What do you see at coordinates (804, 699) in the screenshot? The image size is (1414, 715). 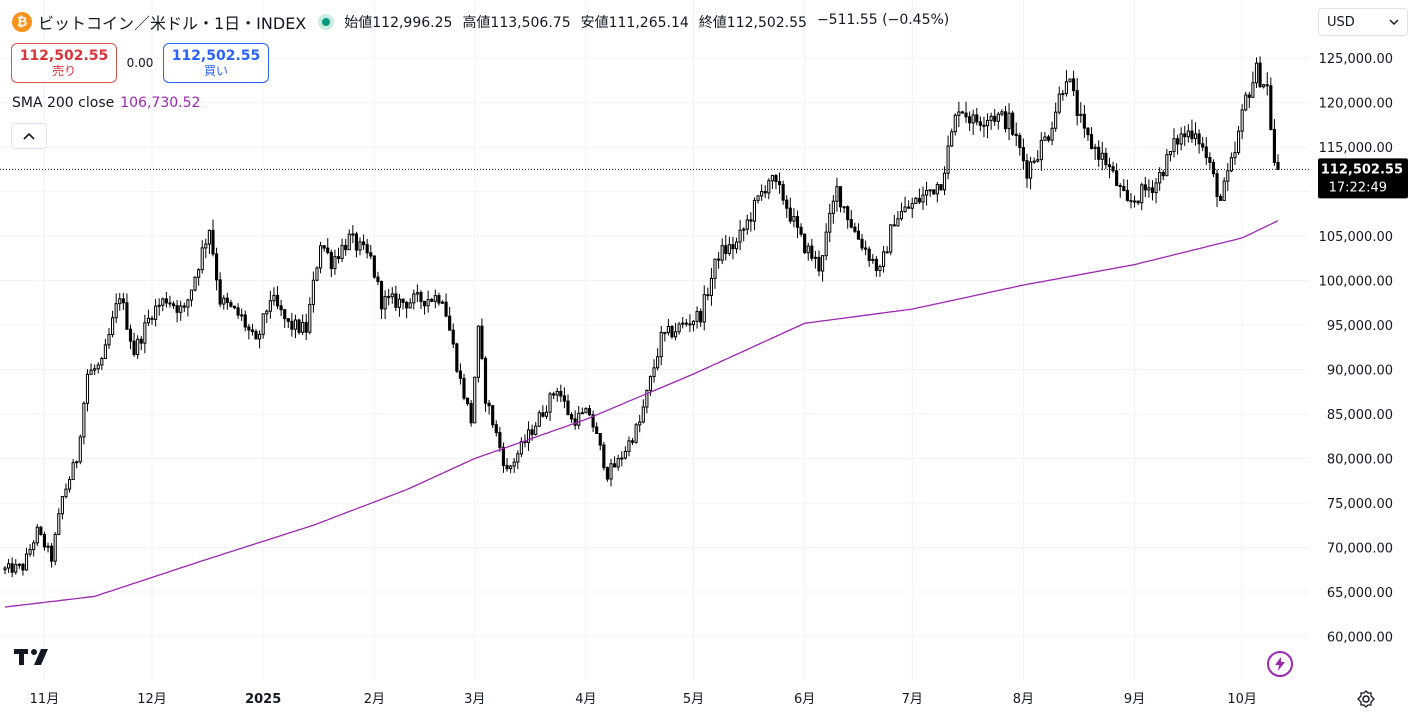 I see `x-tick-label: 6月` at bounding box center [804, 699].